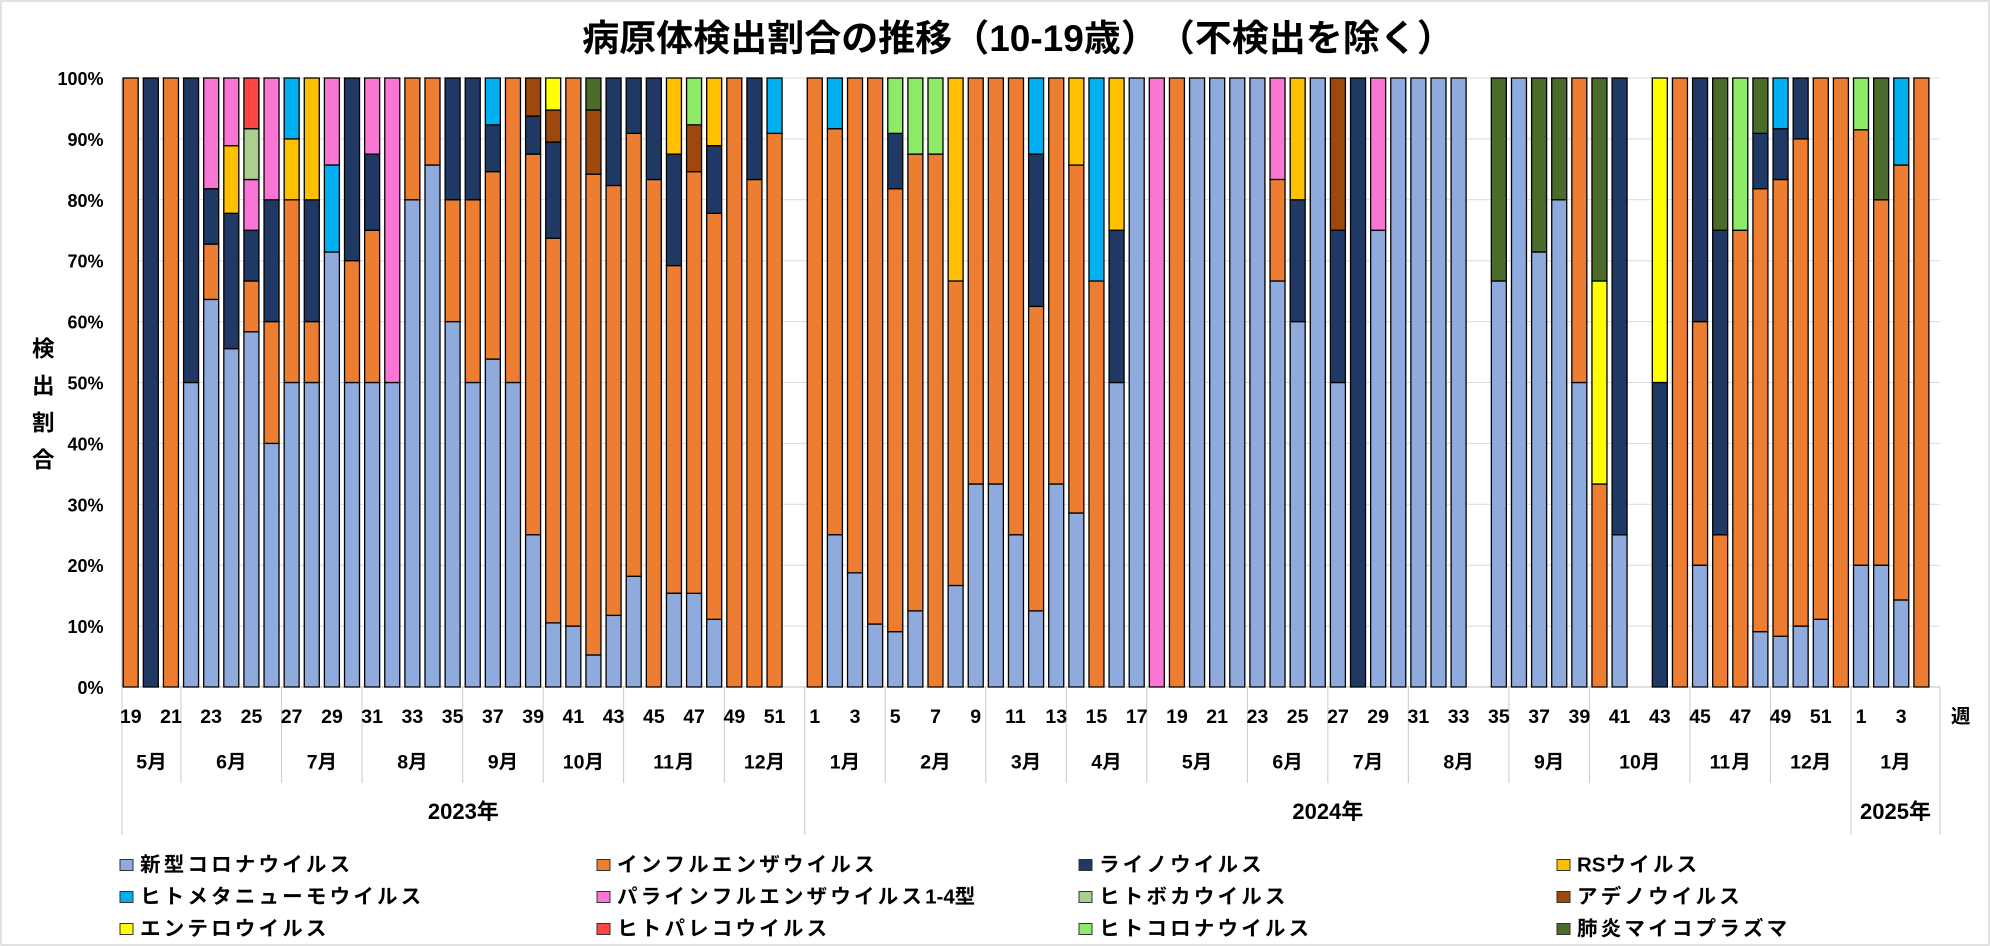  Describe the element at coordinates (86, 323) in the screenshot. I see `svg-text: 60%` at that location.